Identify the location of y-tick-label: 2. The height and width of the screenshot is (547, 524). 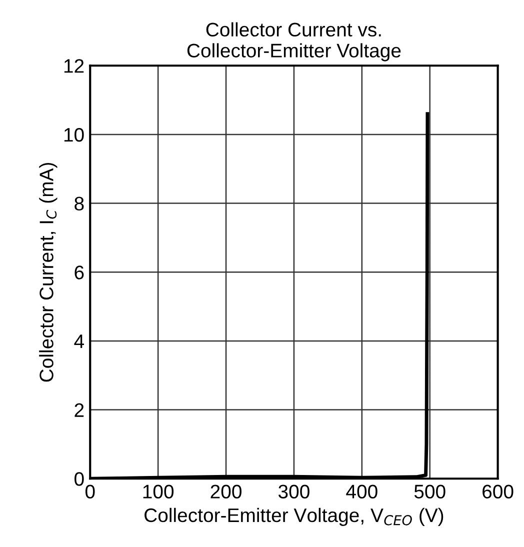
(79, 410).